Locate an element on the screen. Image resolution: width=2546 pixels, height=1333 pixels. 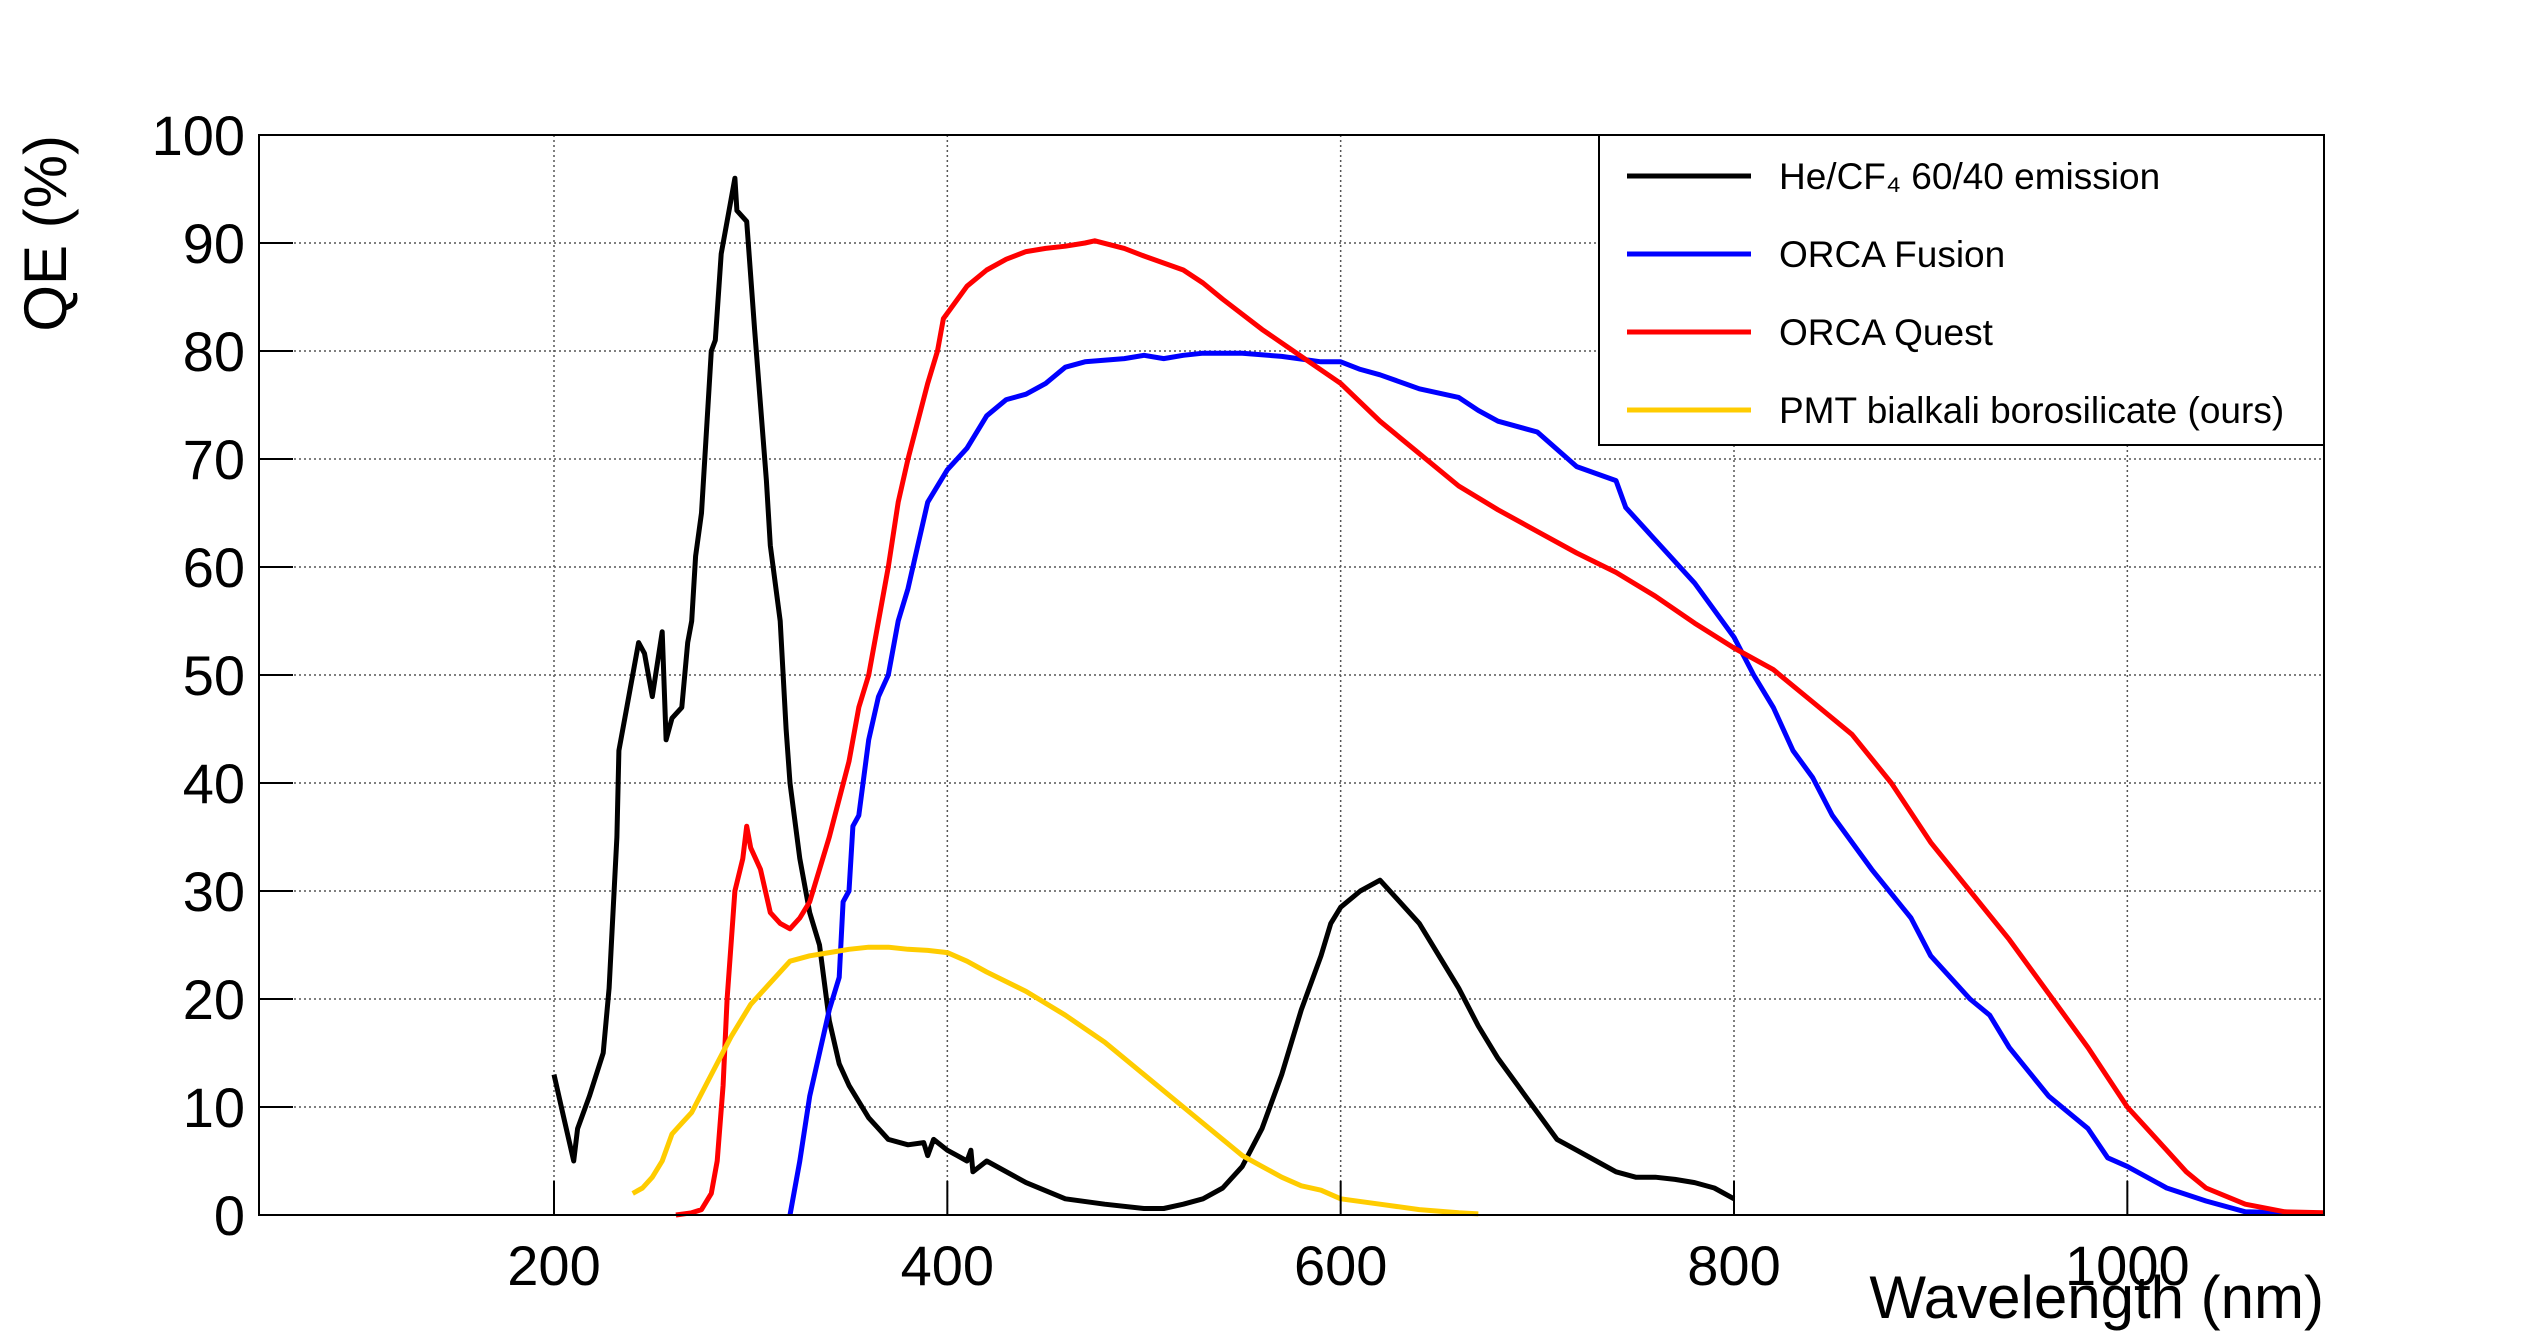
y-tick-label: 30 is located at coordinates (214, 891).